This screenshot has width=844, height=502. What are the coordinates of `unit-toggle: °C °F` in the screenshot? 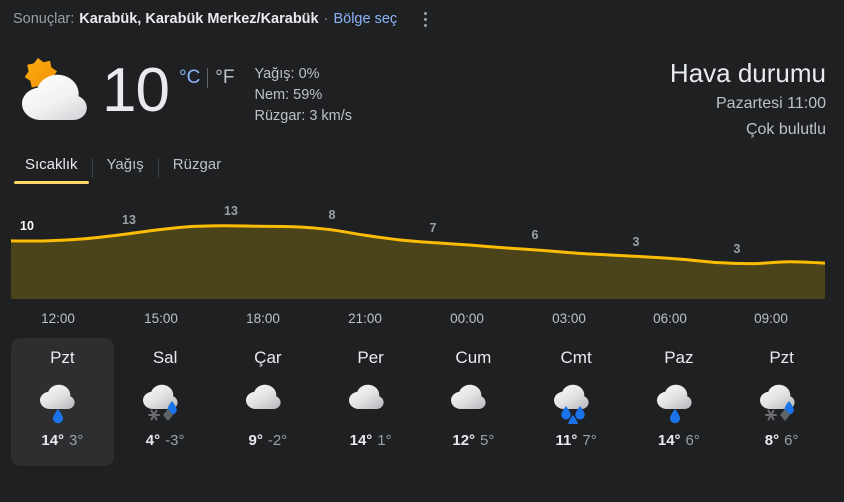 It's located at (207, 78).